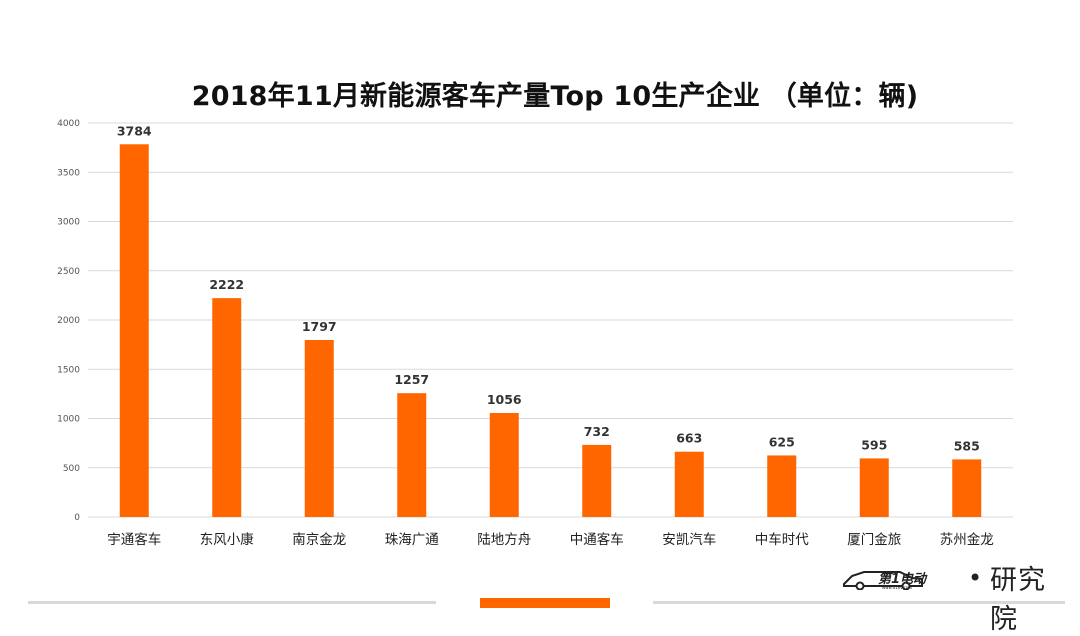 The image size is (1080, 636). I want to click on data-label: 625, so click(782, 441).